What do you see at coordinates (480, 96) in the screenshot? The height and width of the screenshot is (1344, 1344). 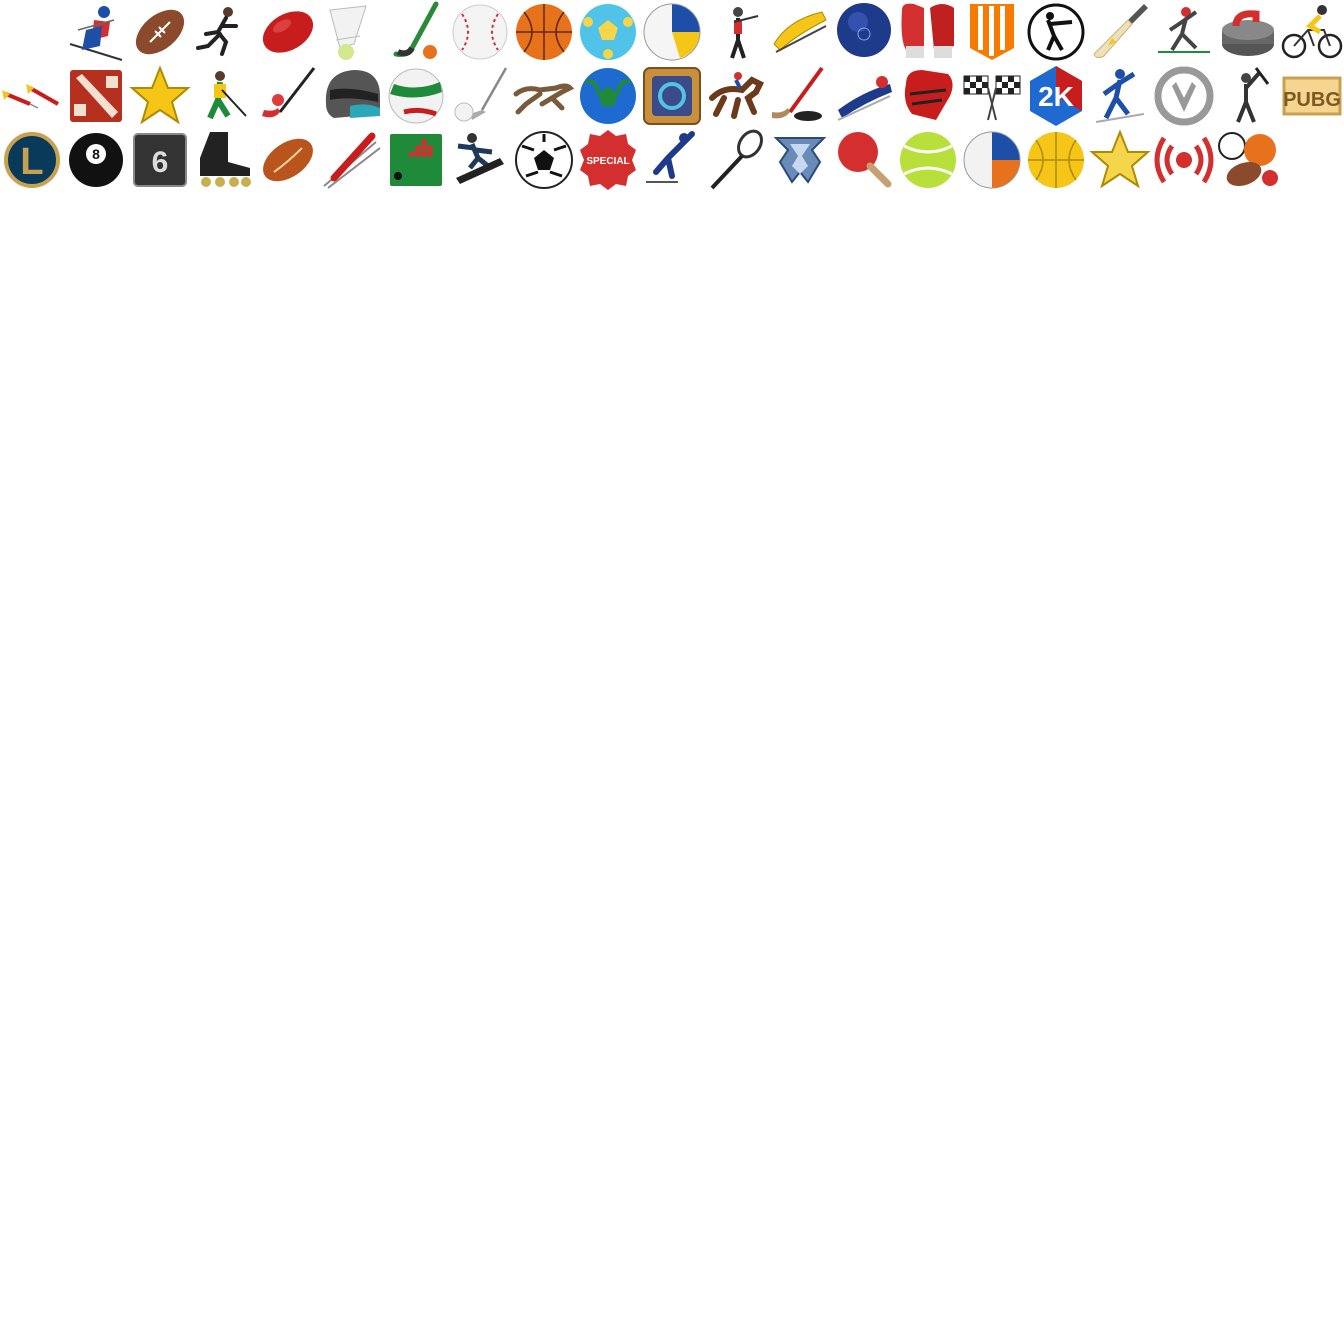 I see `golf-icon` at bounding box center [480, 96].